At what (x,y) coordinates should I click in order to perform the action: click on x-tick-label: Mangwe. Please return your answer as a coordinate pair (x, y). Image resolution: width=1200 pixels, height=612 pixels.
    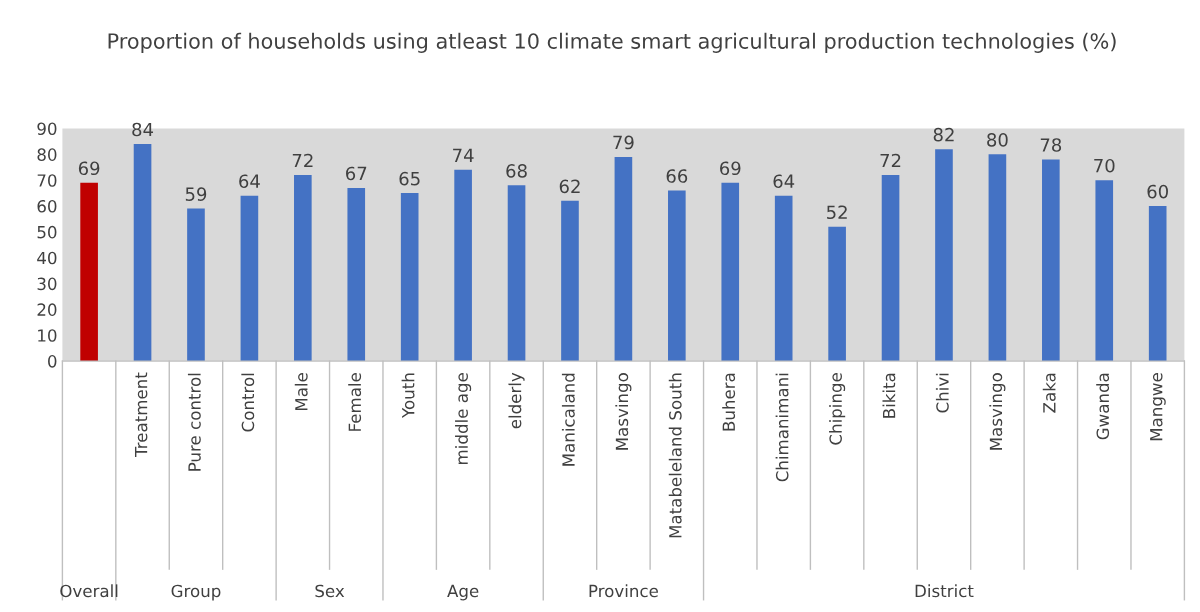
    Looking at the image, I should click on (1158, 407).